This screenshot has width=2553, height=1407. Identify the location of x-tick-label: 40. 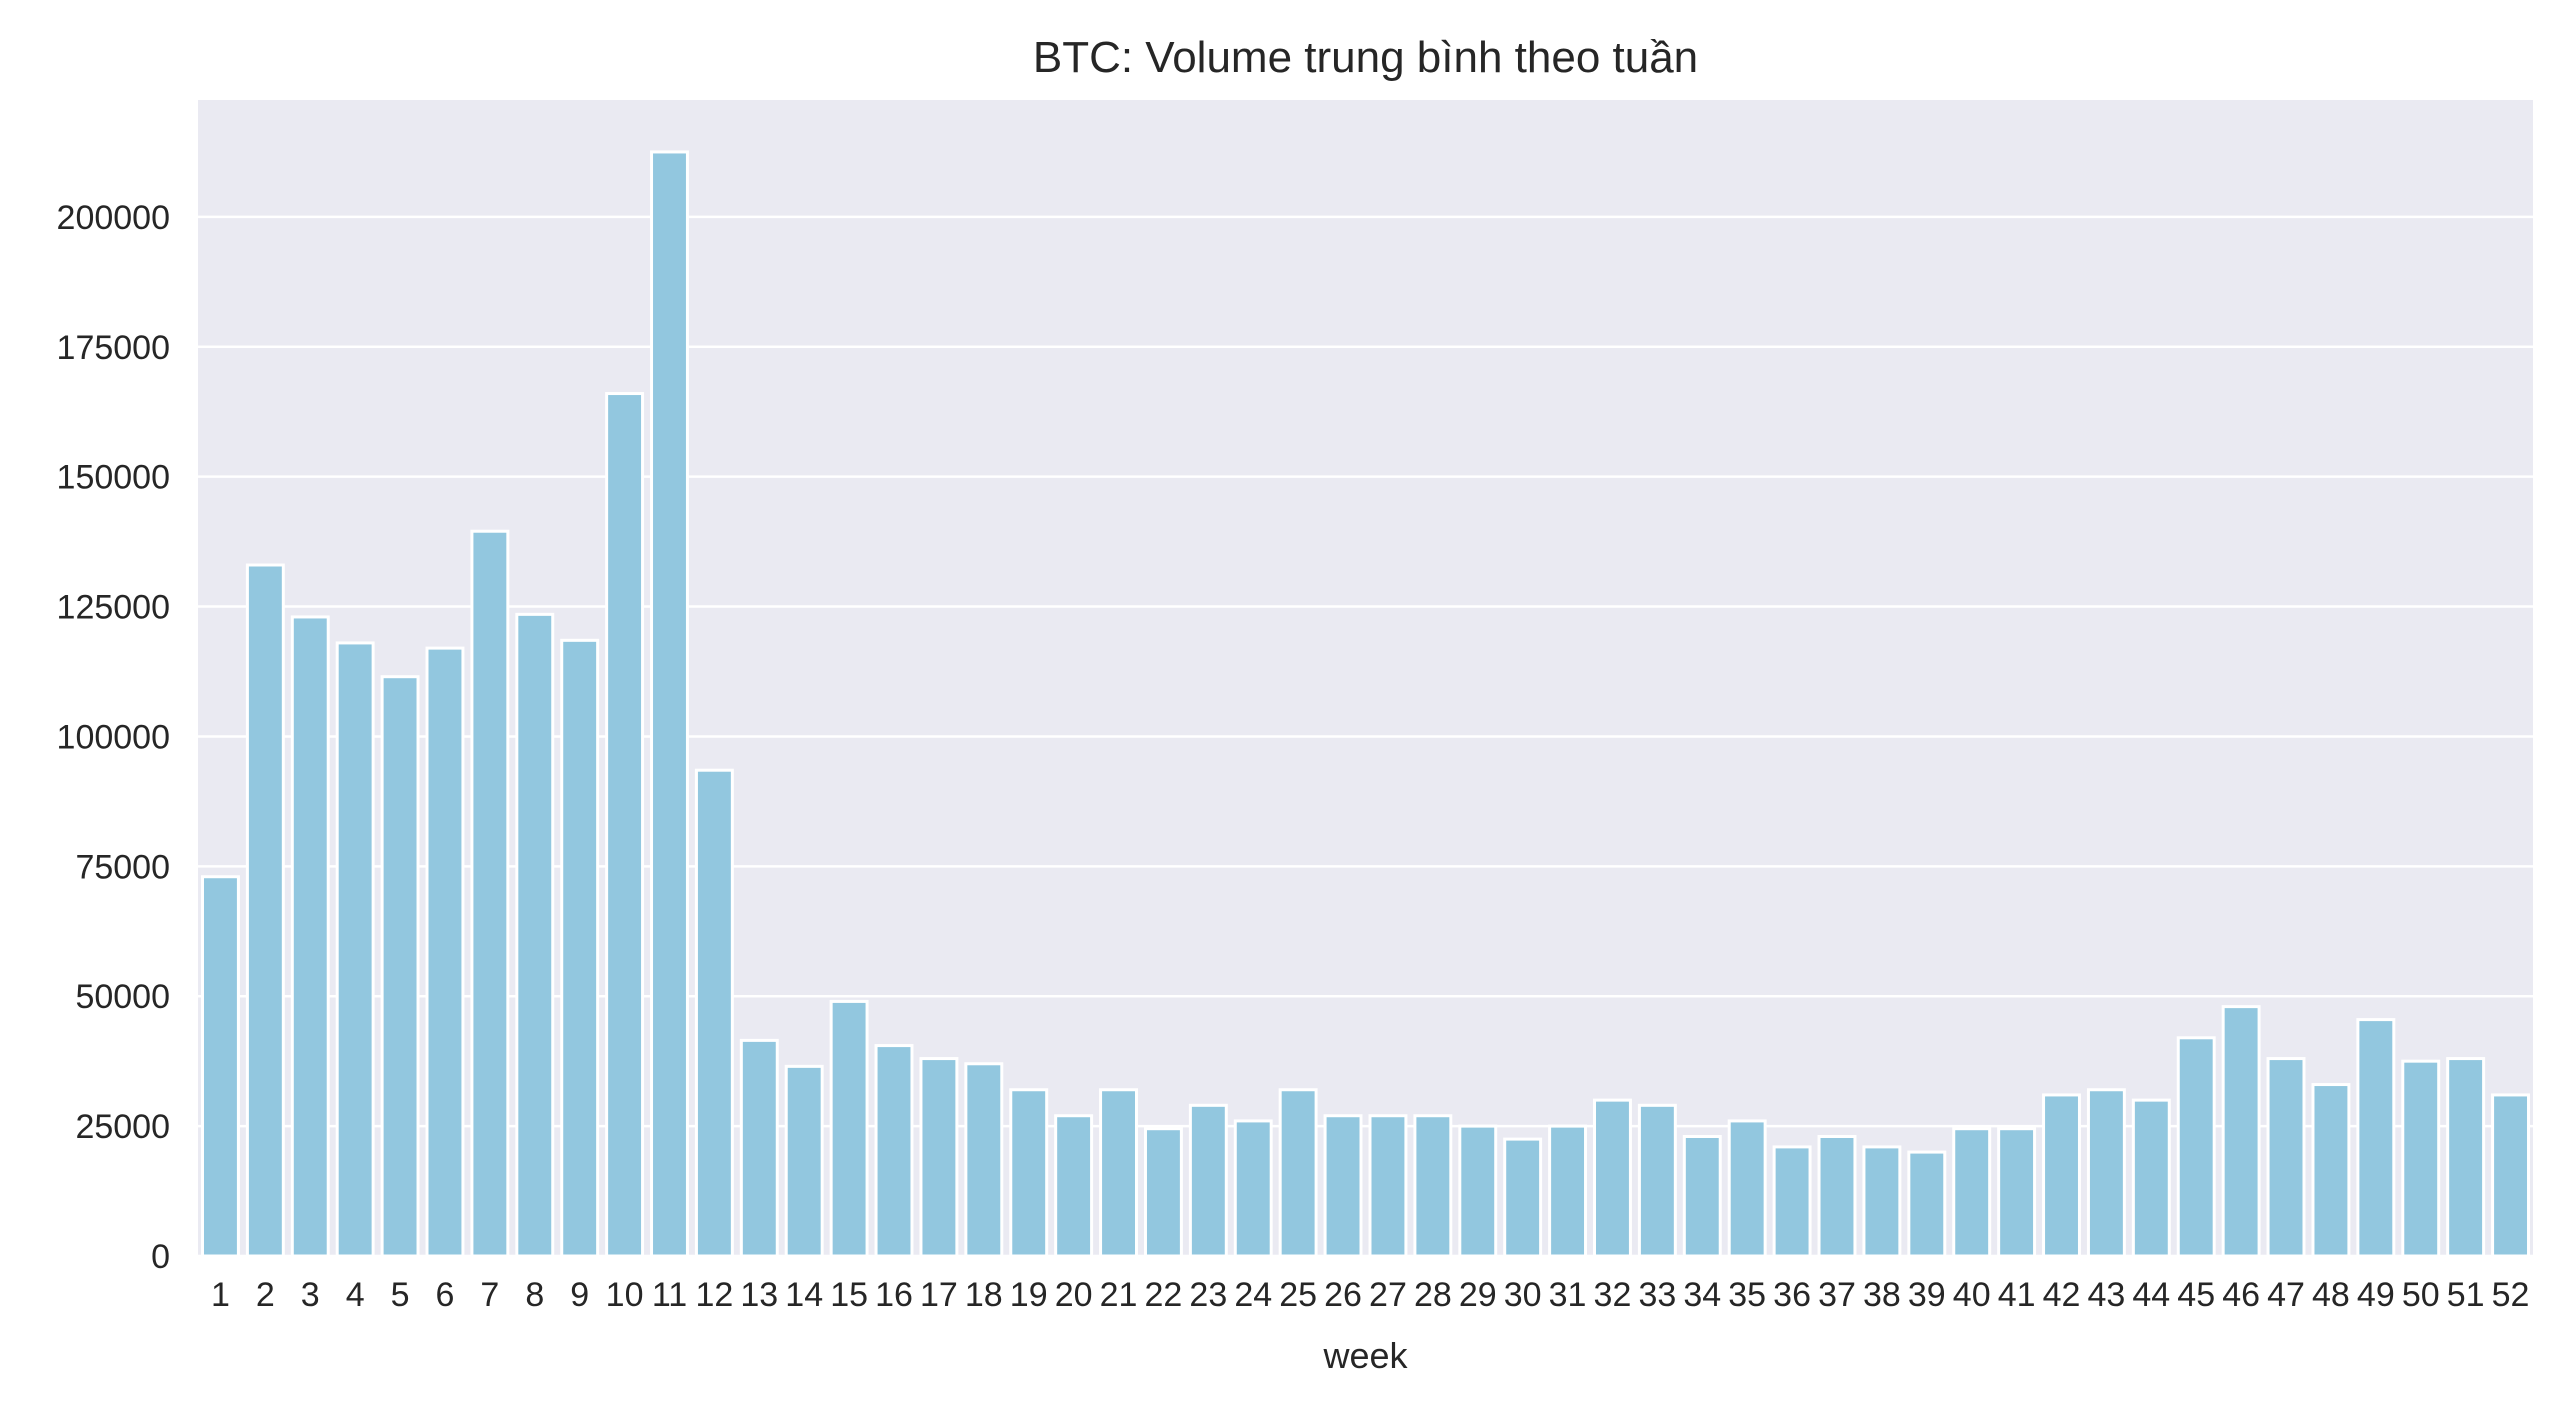
(1972, 1295).